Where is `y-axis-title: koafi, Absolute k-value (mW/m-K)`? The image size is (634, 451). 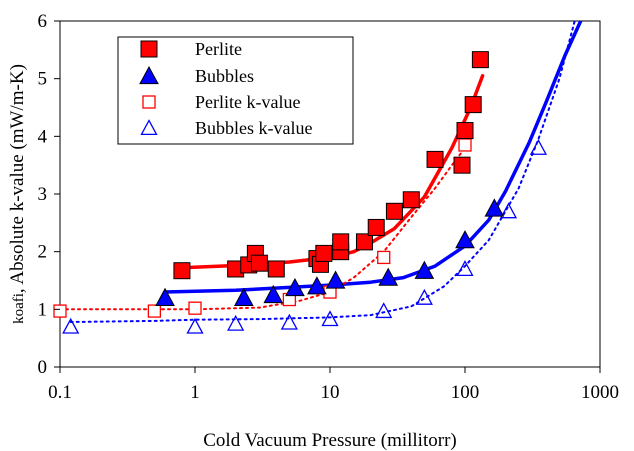
y-axis-title: koafi, Absolute k-value (mW/m-K) is located at coordinates (17, 194).